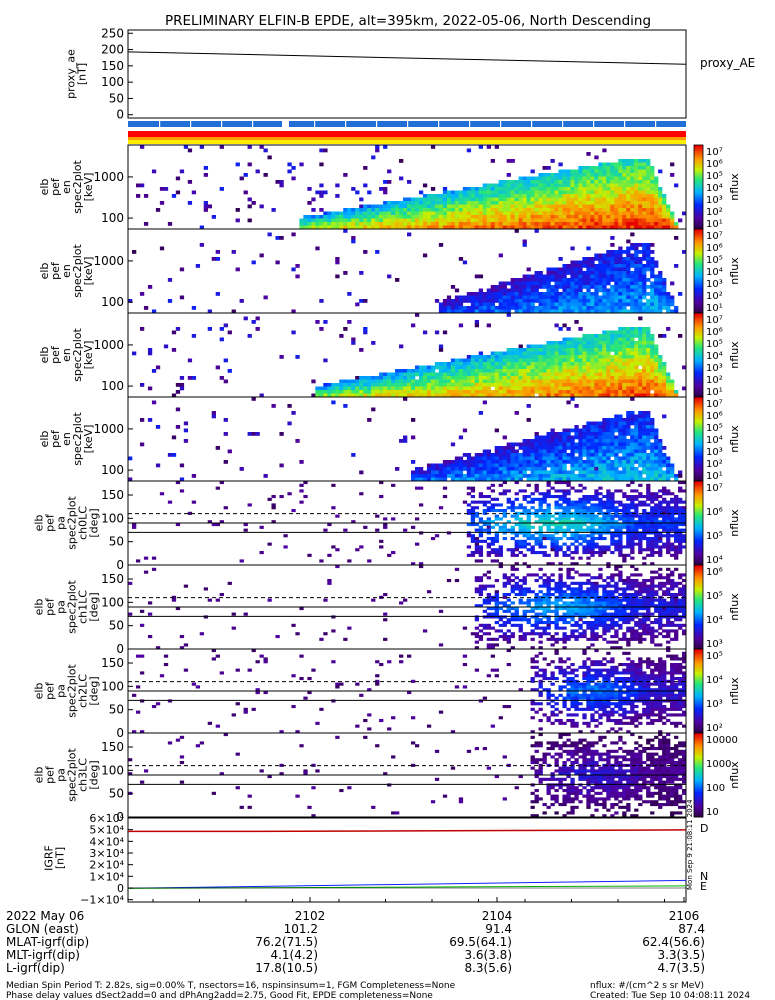 The height and width of the screenshot is (1000, 775). Describe the element at coordinates (108, 429) in the screenshot. I see `ytick-label: 1000` at that location.